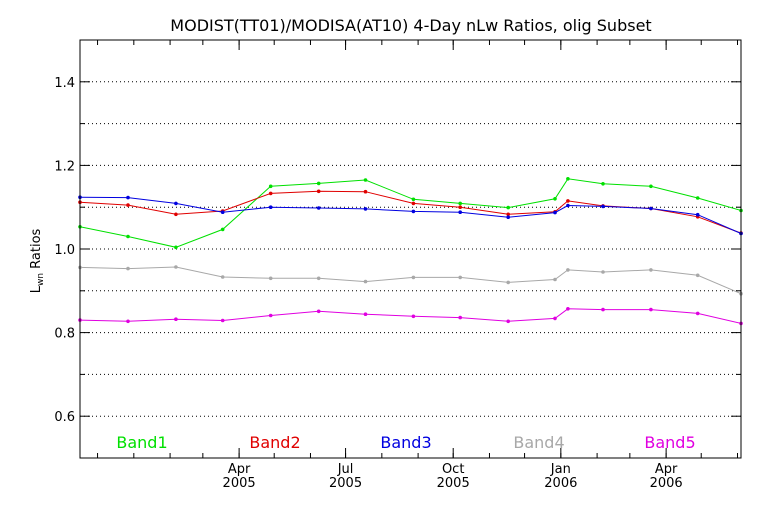  What do you see at coordinates (274, 442) in the screenshot?
I see `legend-band2: Band2` at bounding box center [274, 442].